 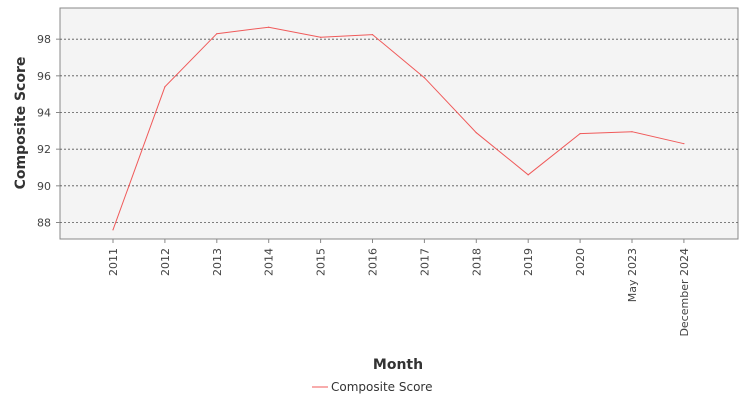 I want to click on y-tick-label: 90, so click(x=44, y=186).